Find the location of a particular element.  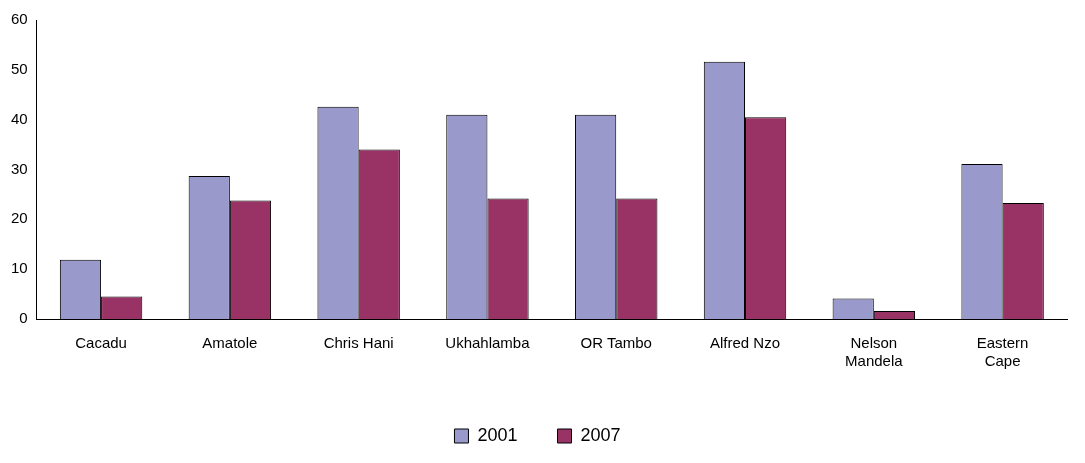

y-tick-label: 20 is located at coordinates (19, 218).